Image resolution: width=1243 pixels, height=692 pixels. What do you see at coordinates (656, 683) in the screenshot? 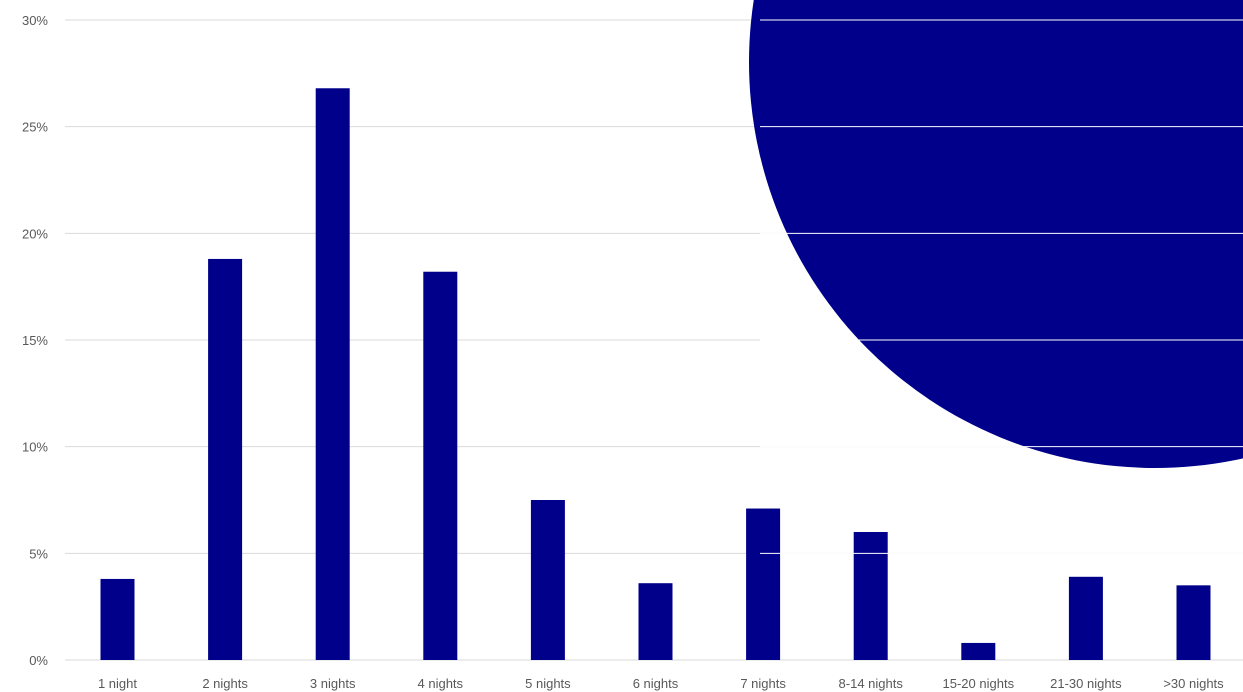
I see `x-tick-label: 6 nights` at bounding box center [656, 683].